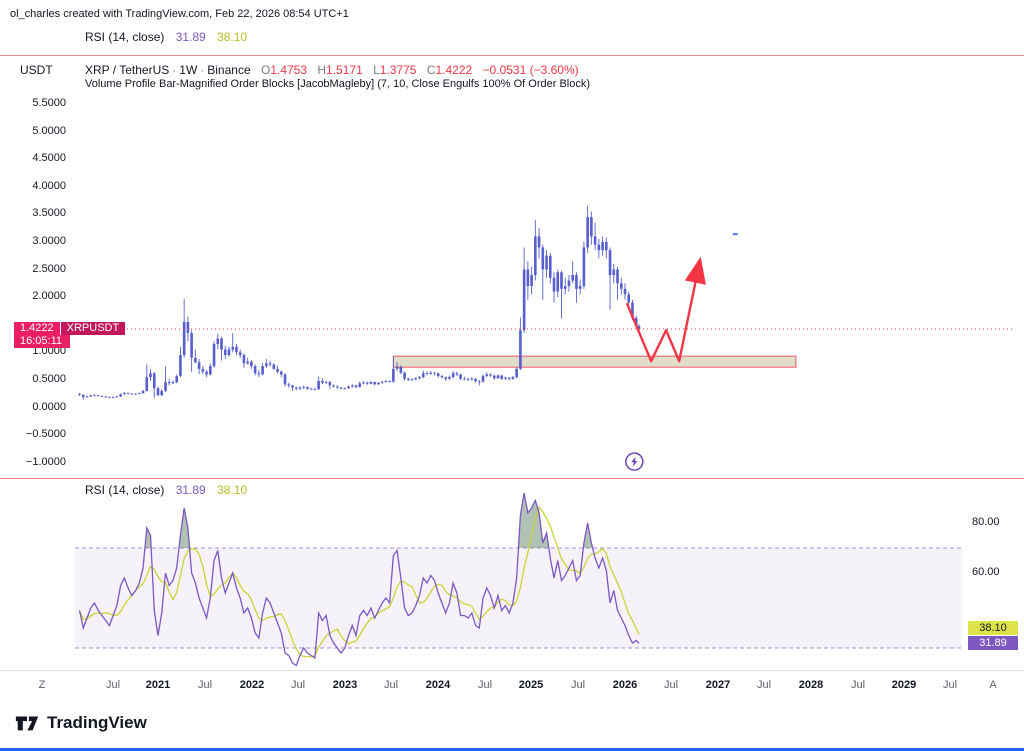 This screenshot has height=751, width=1024. Describe the element at coordinates (398, 70) in the screenshot. I see `low-value: 1.3775` at that location.